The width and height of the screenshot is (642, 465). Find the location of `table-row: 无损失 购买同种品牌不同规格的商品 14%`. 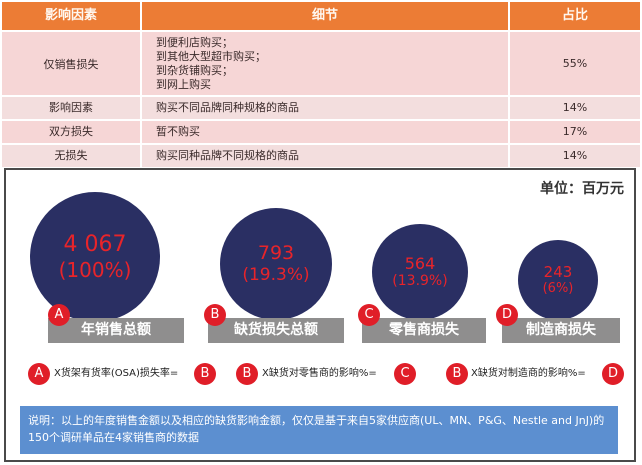

table-row: 无损失 购买同种品牌不同规格的商品 14% is located at coordinates (321, 157).